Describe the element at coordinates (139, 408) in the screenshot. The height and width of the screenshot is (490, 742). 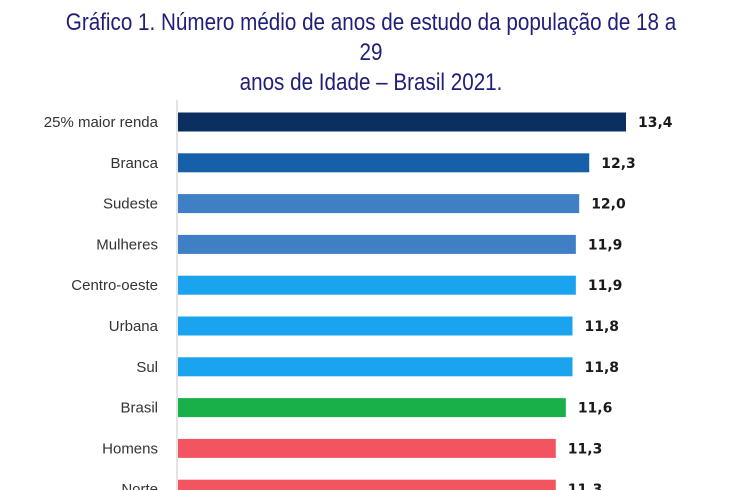
I see `category-label: Brasil` at that location.